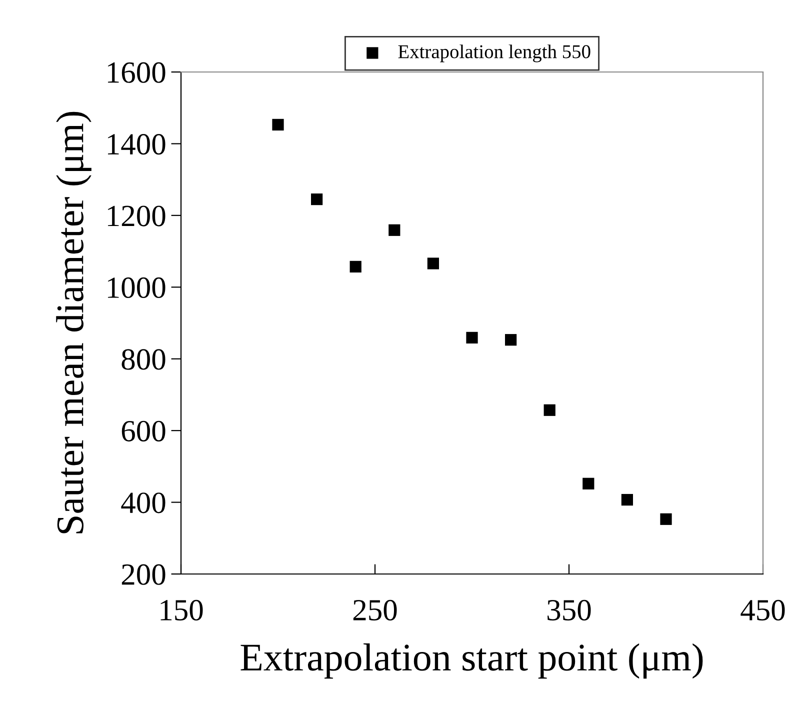 The height and width of the screenshot is (722, 791). Describe the element at coordinates (137, 287) in the screenshot. I see `y-tick-label: 1000` at that location.